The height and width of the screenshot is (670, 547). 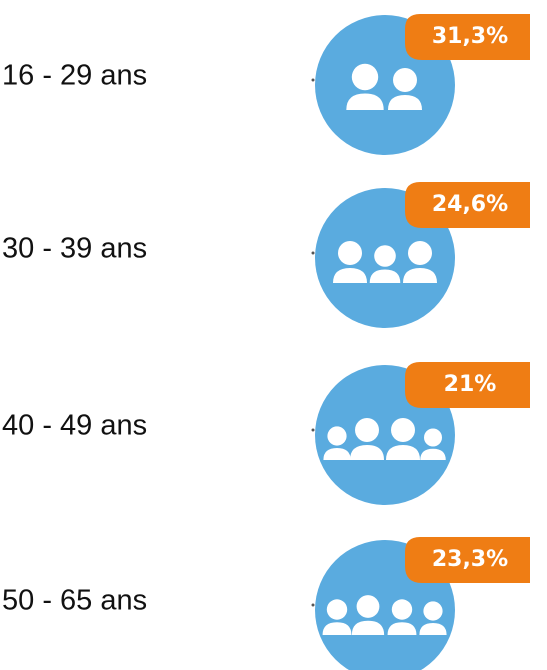 I want to click on percent-value: 24,6%, so click(x=470, y=204).